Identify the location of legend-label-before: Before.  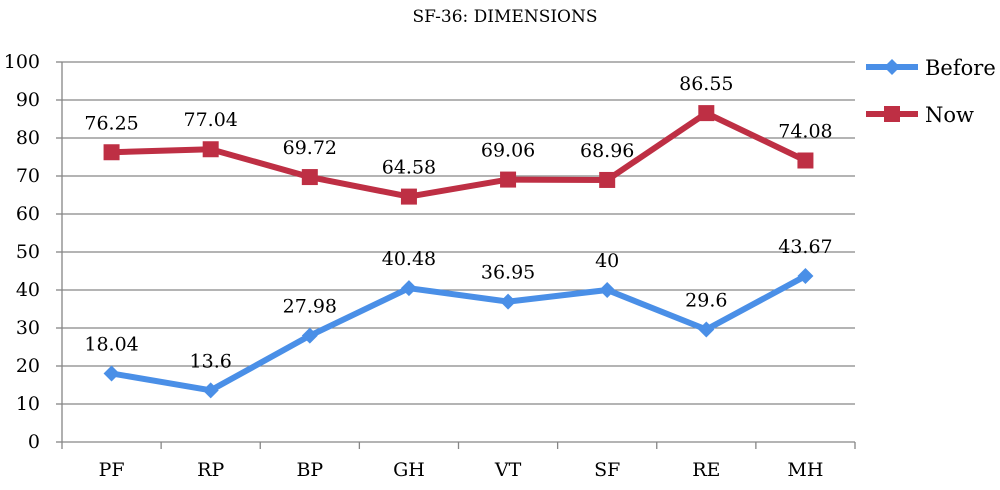
(960, 68).